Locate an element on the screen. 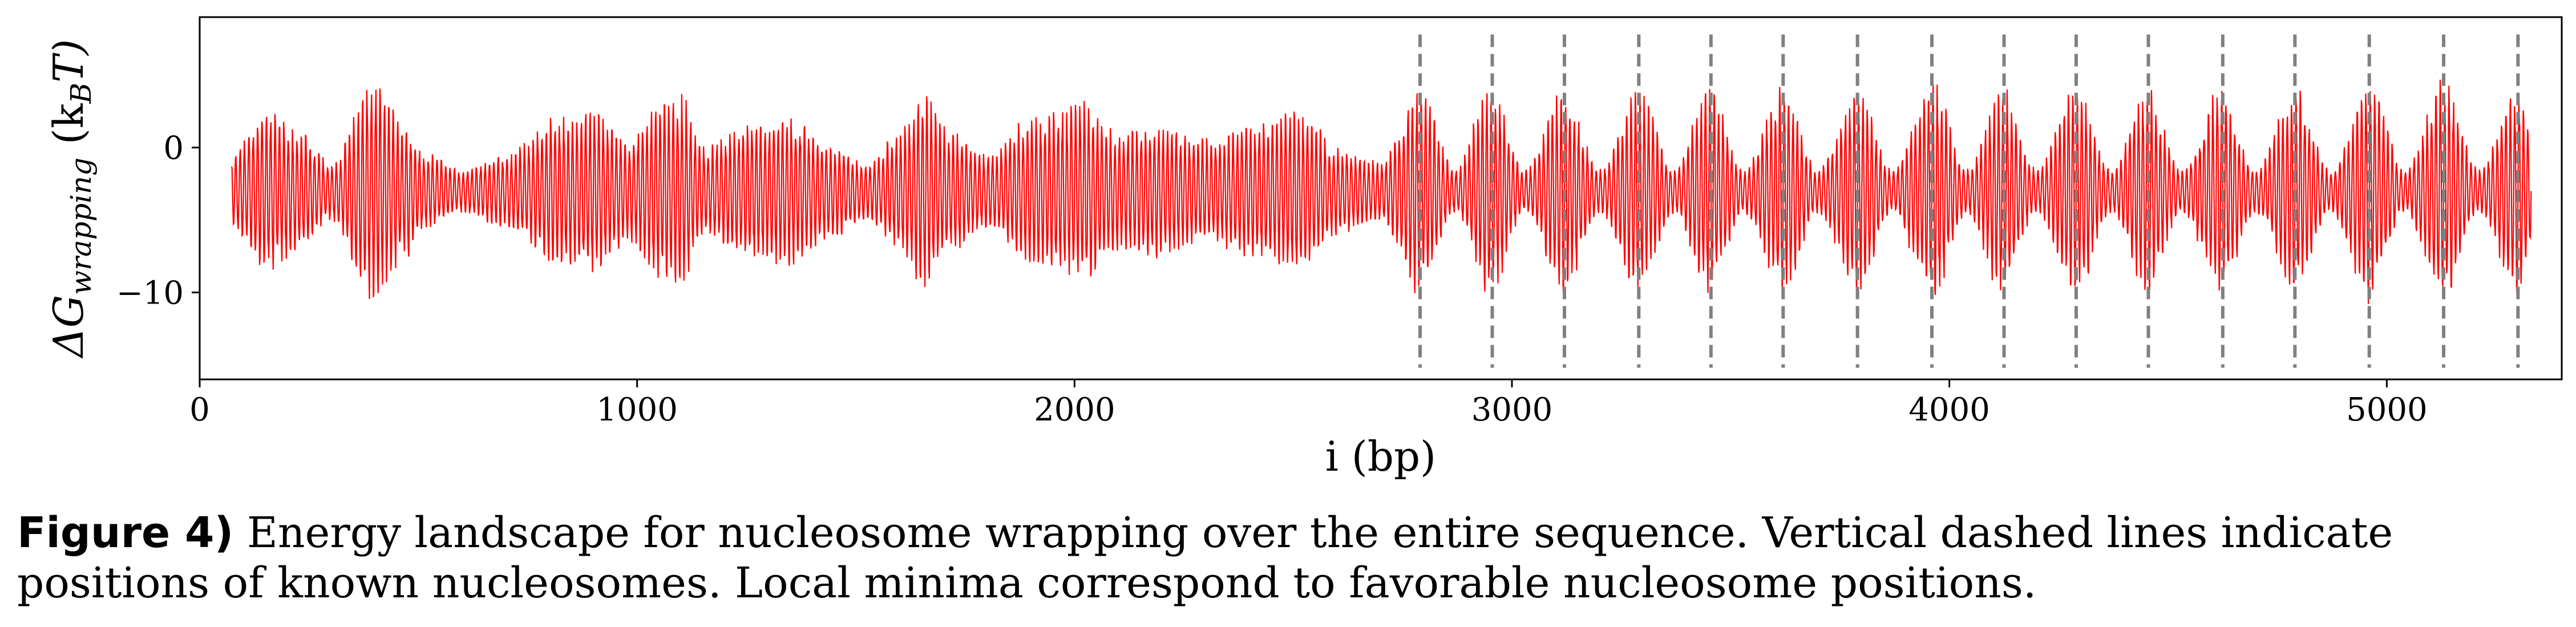 This screenshot has height=627, width=2576. figure-label: Figure 4) is located at coordinates (125, 532).